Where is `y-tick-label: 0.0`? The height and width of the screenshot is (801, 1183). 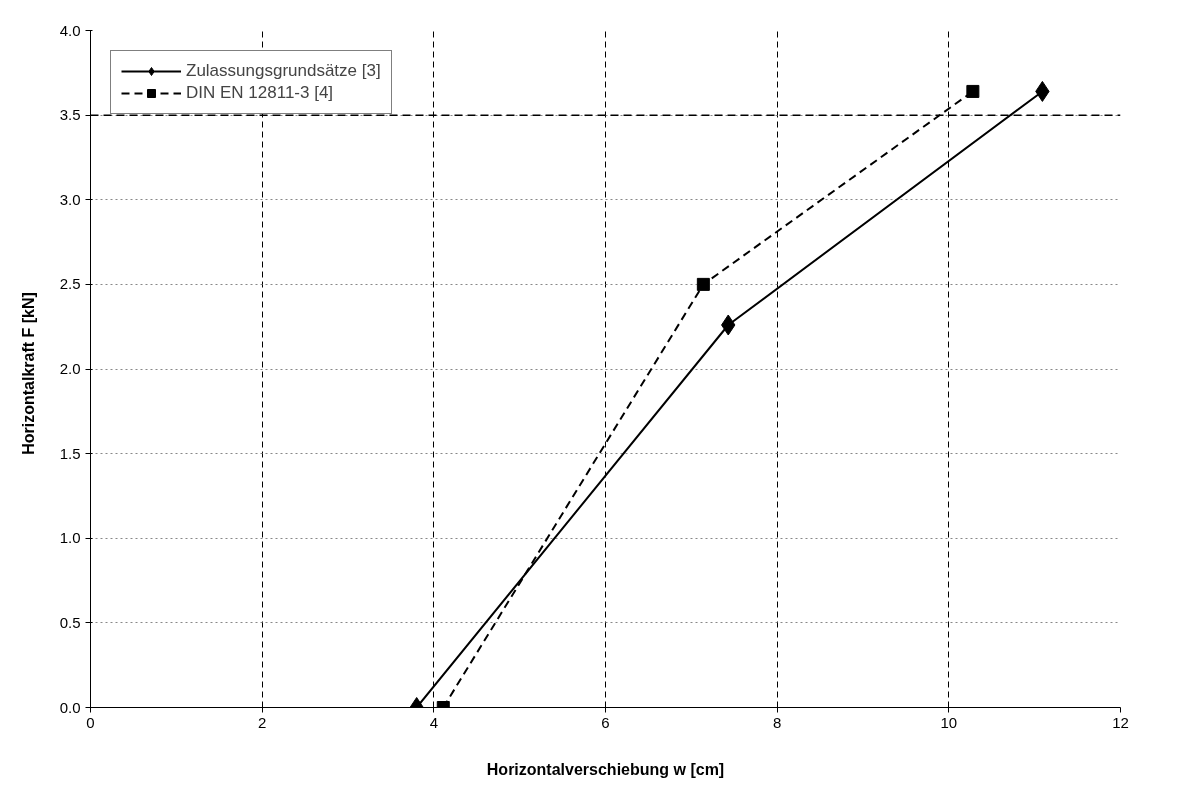
y-tick-label: 0.0 is located at coordinates (70, 707).